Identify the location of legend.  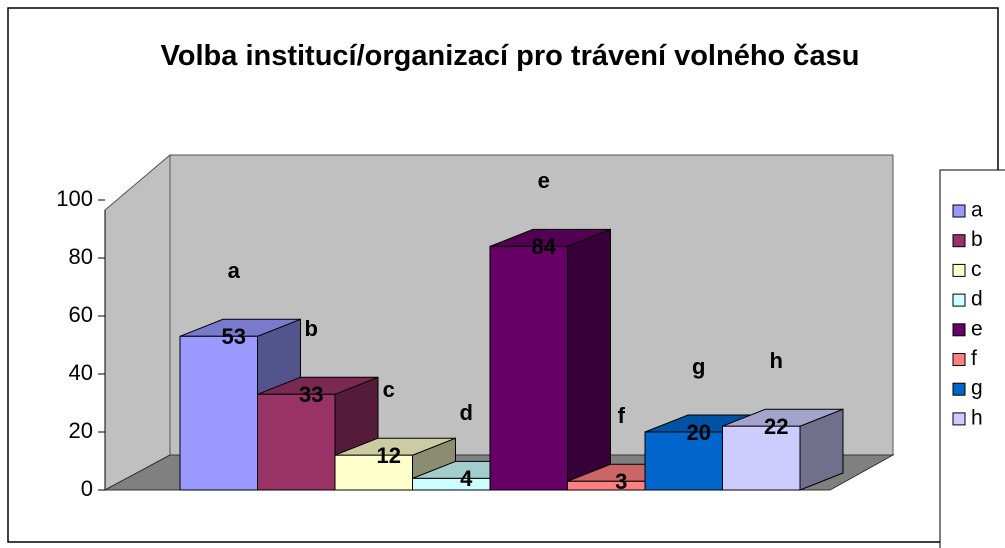
(972, 358).